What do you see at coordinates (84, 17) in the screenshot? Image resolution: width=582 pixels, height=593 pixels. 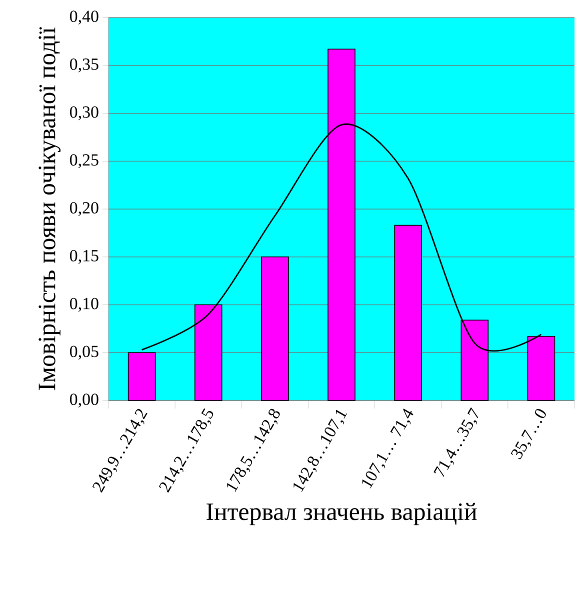 I see `y-tick-label: 0,40` at bounding box center [84, 17].